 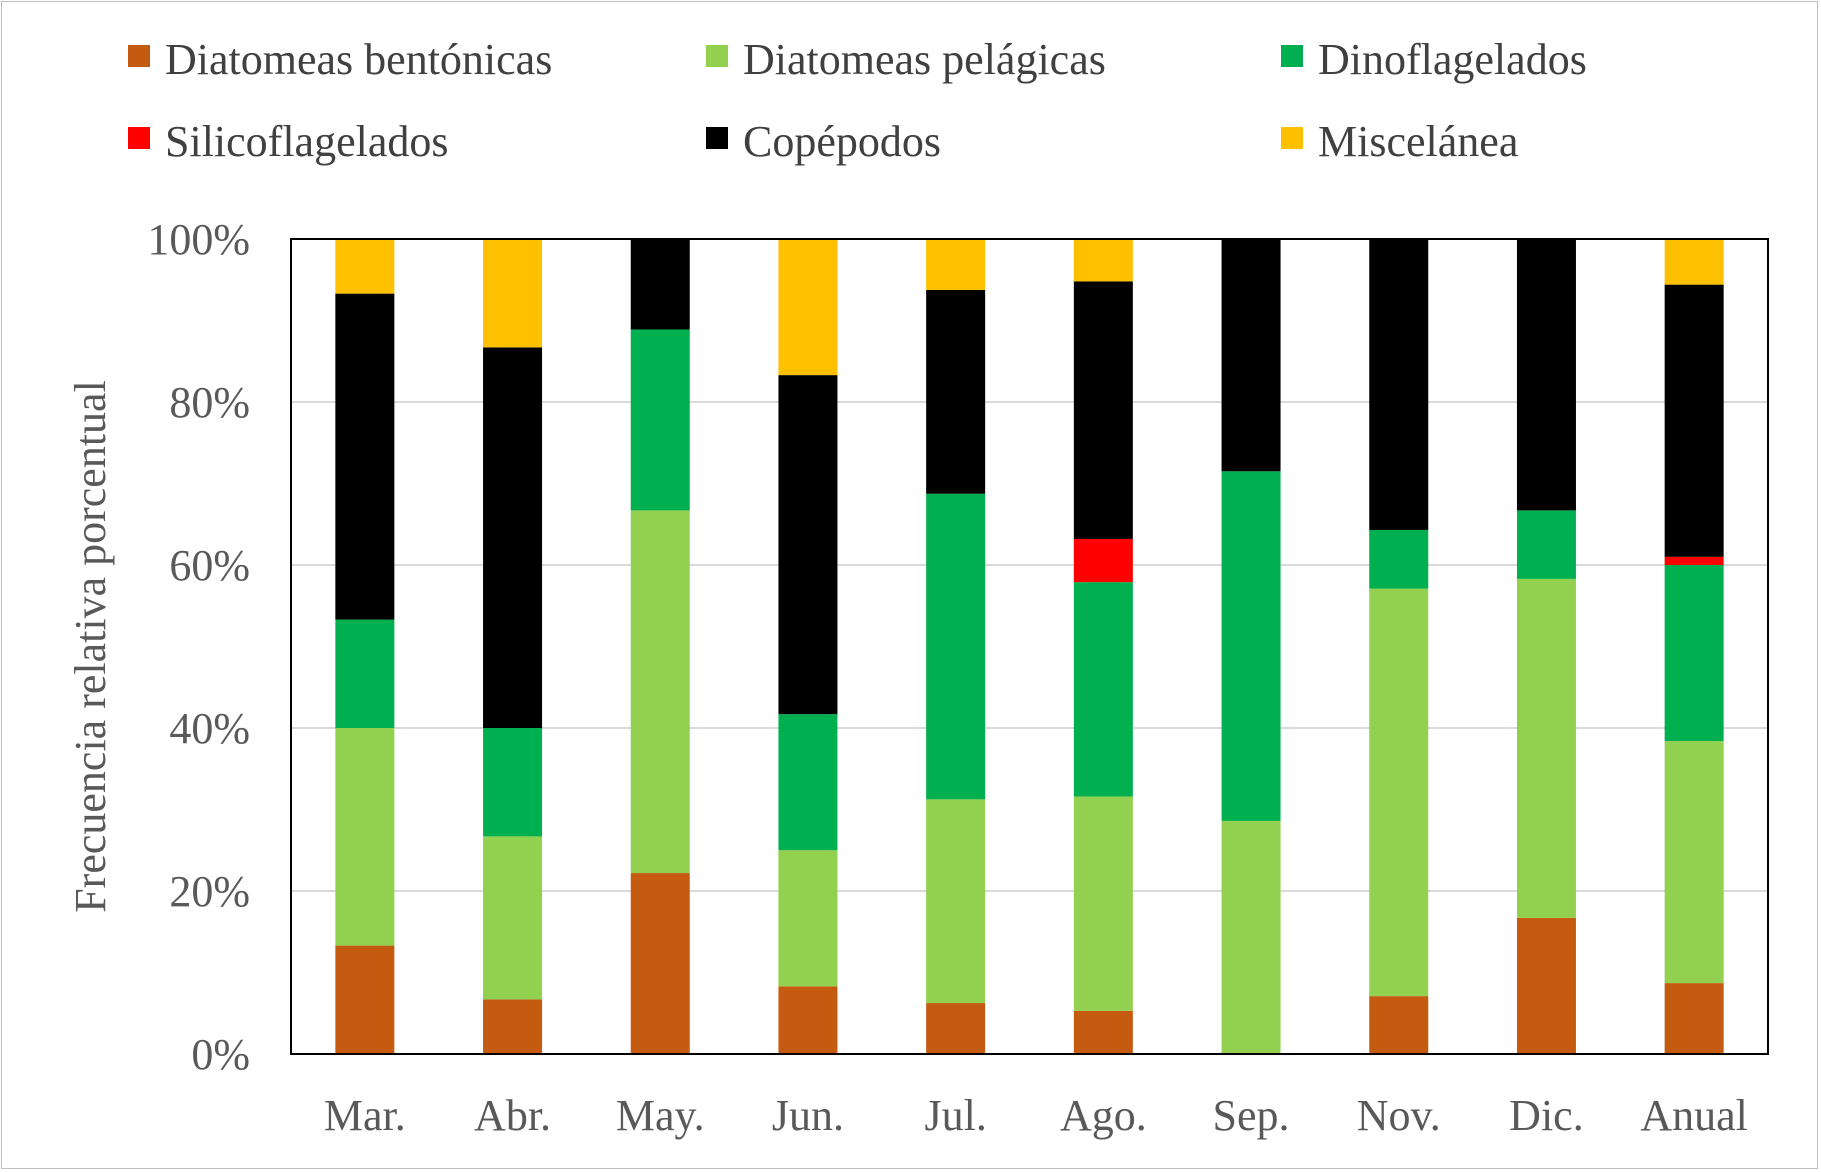 I want to click on legend-item: Miscelánea, so click(x=1399, y=141).